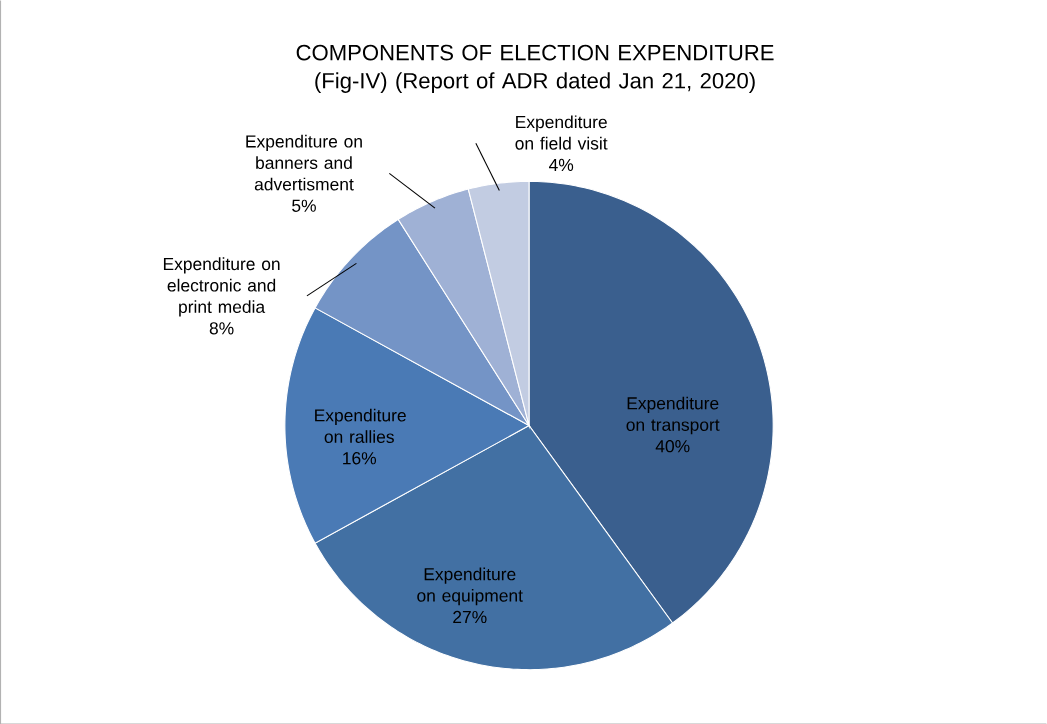 Image resolution: width=1047 pixels, height=724 pixels. What do you see at coordinates (360, 458) in the screenshot?
I see `data-label: 16%` at bounding box center [360, 458].